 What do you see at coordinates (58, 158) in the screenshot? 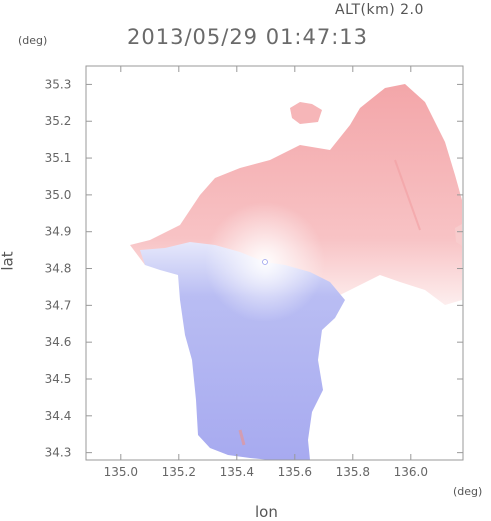
I see `y-tick-label: 35.1` at bounding box center [58, 158].